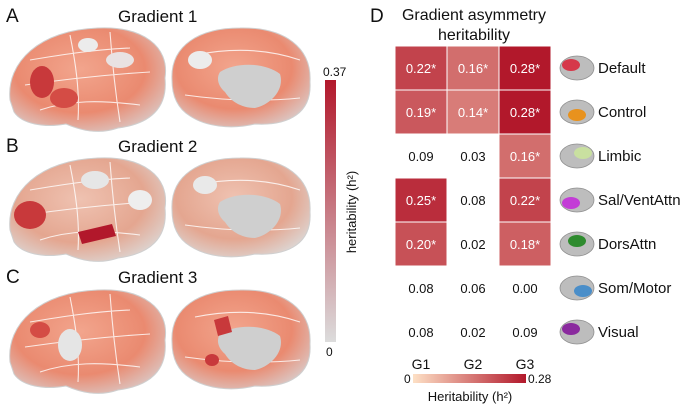 This screenshot has height=408, width=694. I want to click on heatmap-cell-label-default-g1: 0.22*, so click(421, 68).